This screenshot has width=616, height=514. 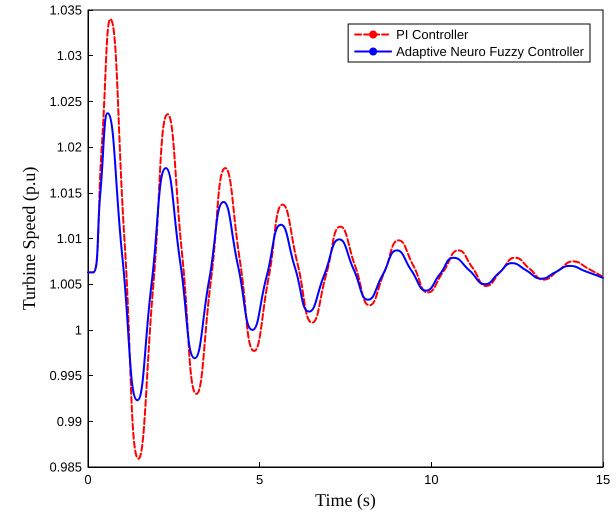 What do you see at coordinates (65, 101) in the screenshot?
I see `y-tick-label: 1.025` at bounding box center [65, 101].